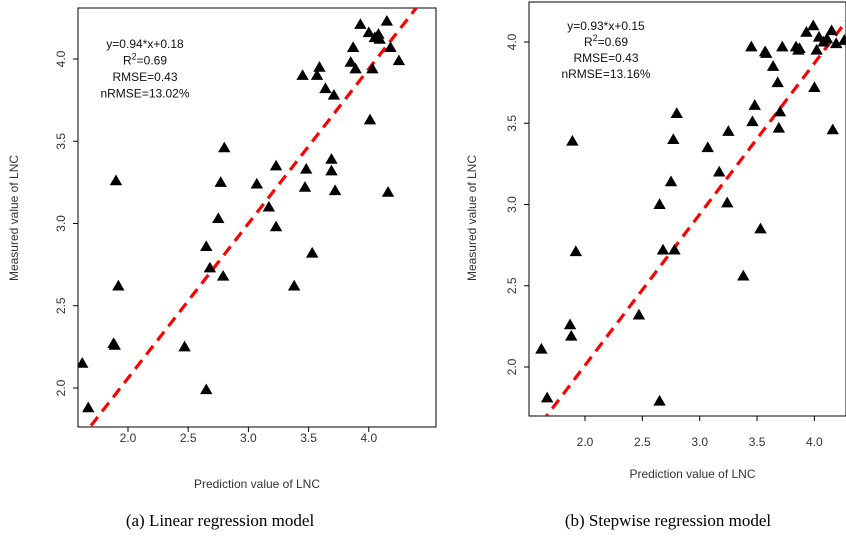  I want to click on y-tick-label: 2.0, so click(61, 387).